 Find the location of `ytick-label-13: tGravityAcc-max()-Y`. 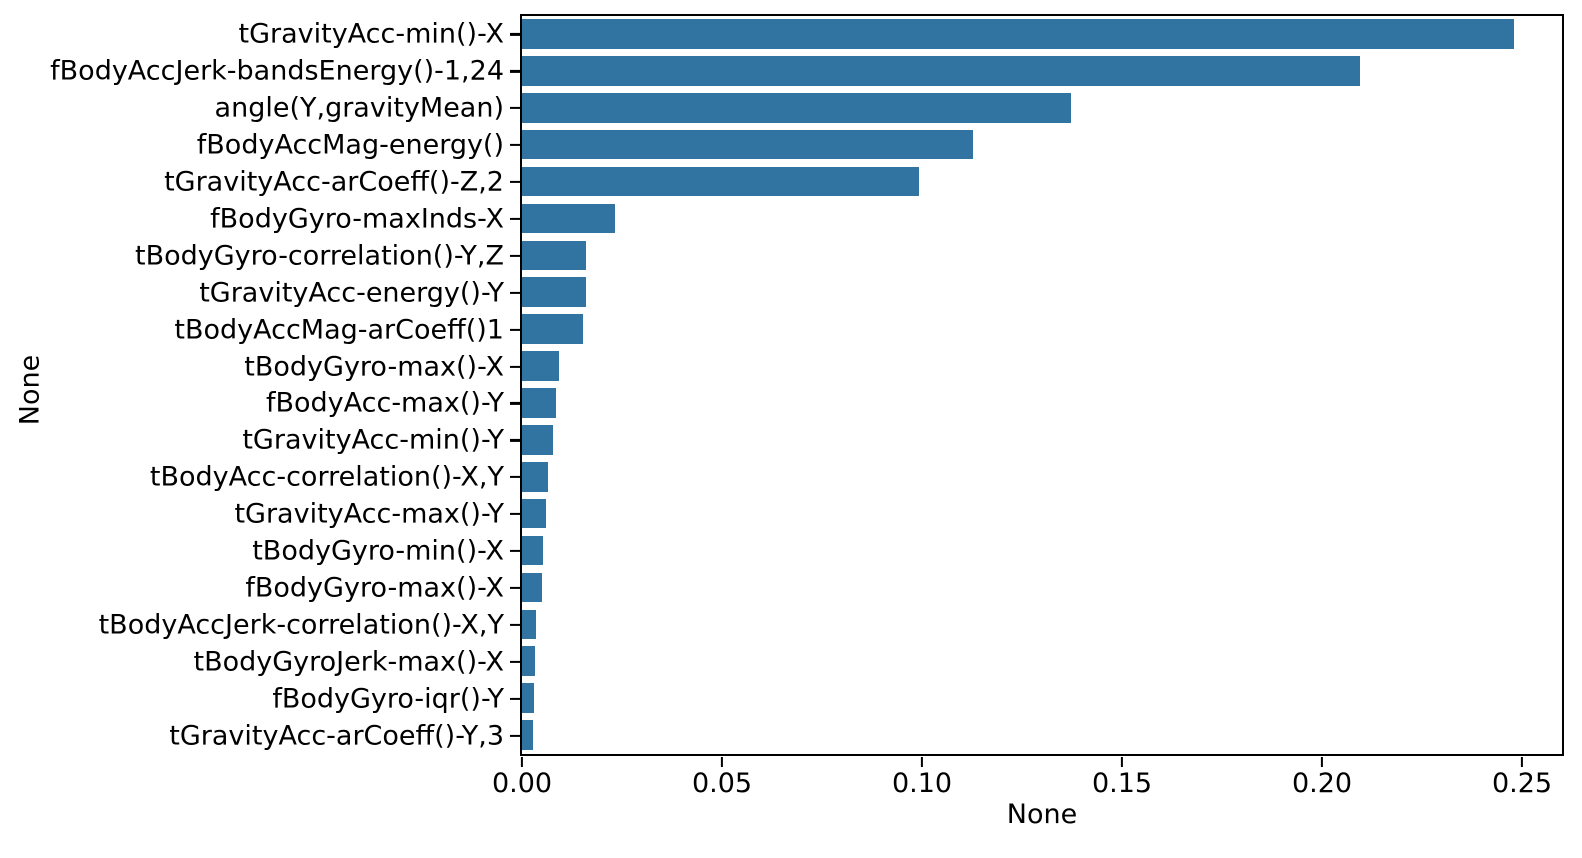

ytick-label-13: tGravityAcc-max()-Y is located at coordinates (369, 514).